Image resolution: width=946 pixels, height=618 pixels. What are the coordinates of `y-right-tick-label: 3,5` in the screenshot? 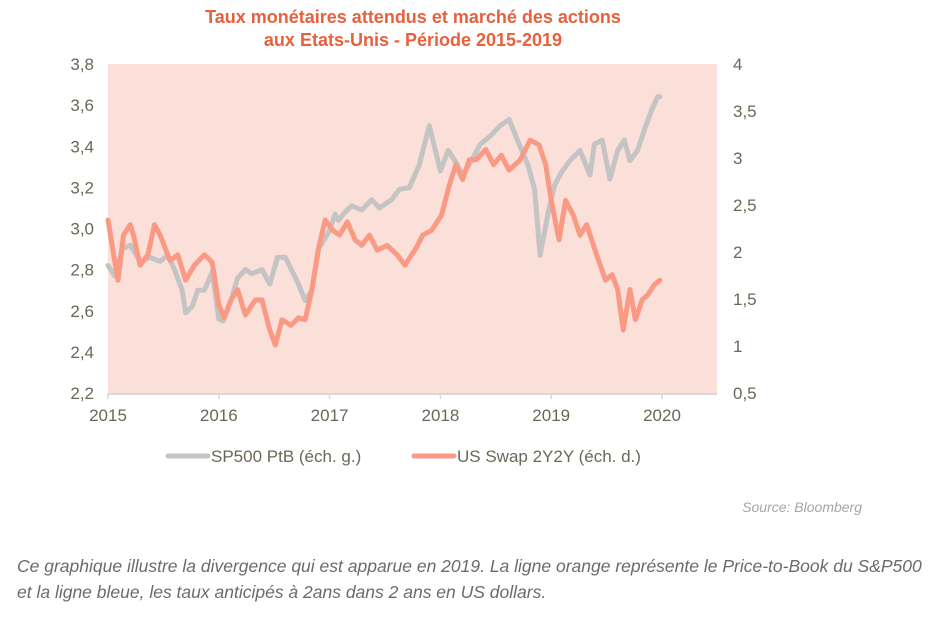 It's located at (745, 111).